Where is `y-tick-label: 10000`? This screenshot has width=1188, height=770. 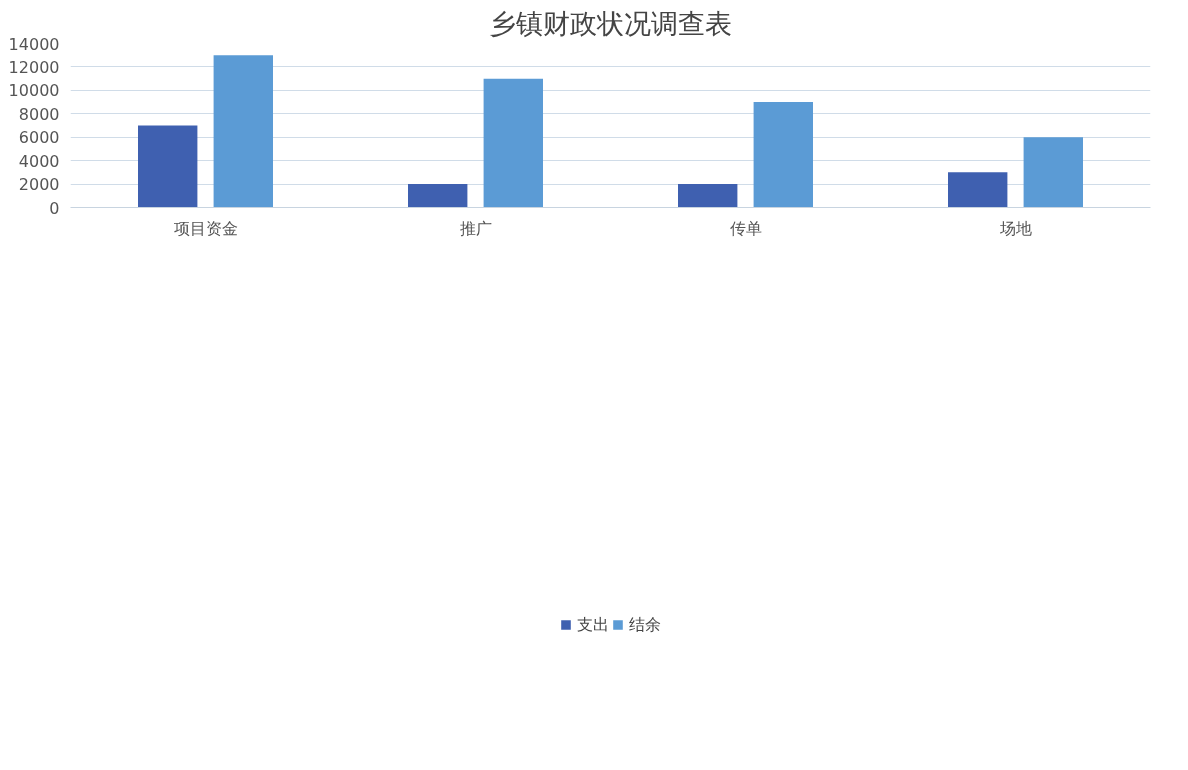 y-tick-label: 10000 is located at coordinates (34, 91).